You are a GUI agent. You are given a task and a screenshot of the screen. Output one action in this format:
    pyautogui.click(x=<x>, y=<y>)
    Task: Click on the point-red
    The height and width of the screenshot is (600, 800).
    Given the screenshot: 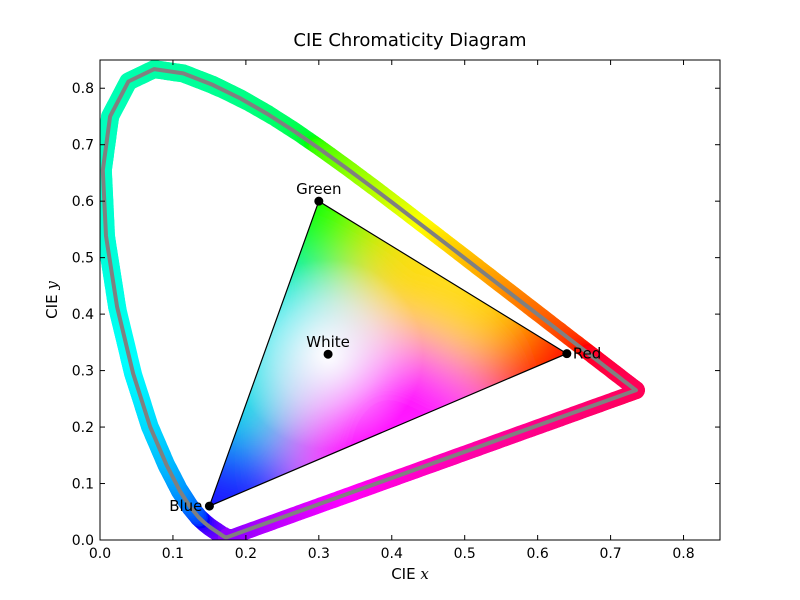 What is the action you would take?
    pyautogui.click(x=567, y=354)
    